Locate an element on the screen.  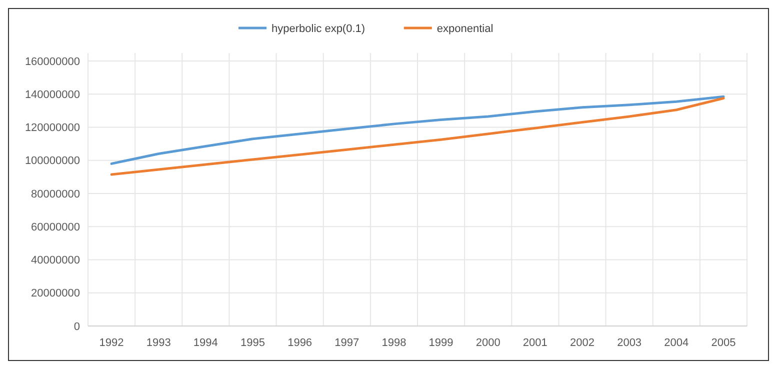
x-tick-label: 2004 is located at coordinates (676, 343).